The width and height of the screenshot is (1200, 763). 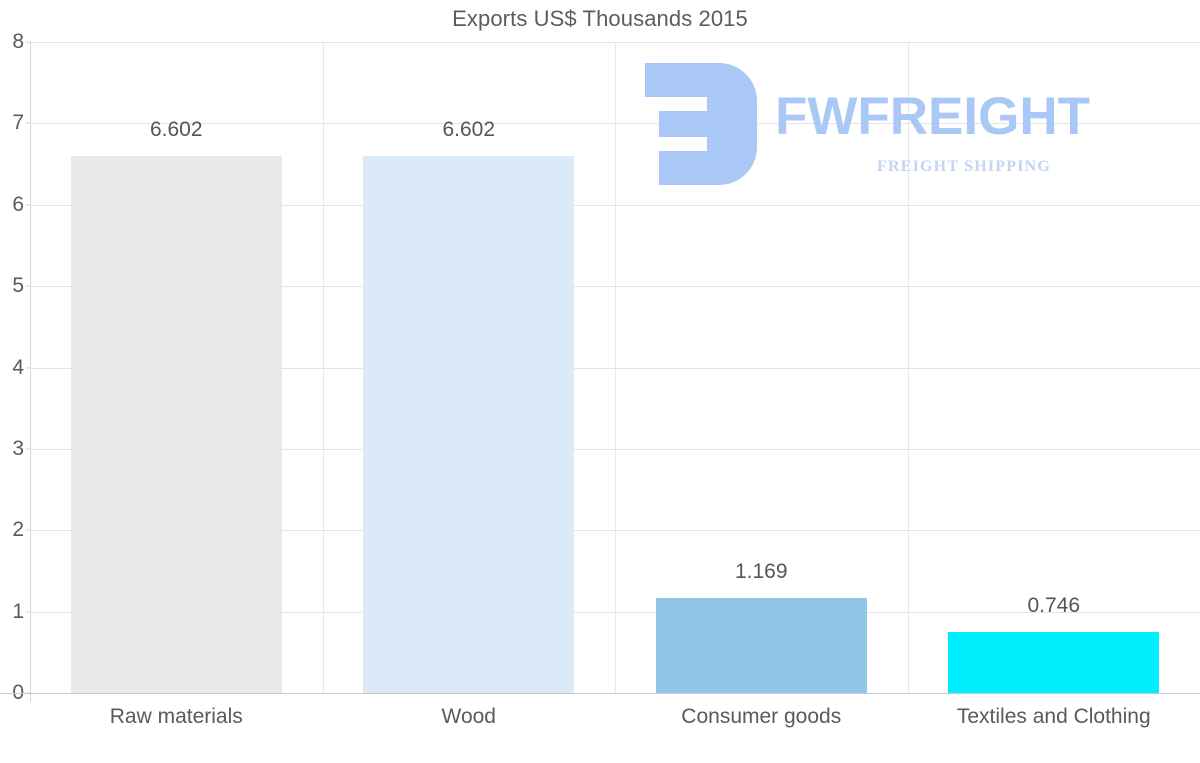 What do you see at coordinates (1054, 606) in the screenshot?
I see `bar-value-label: 0.746` at bounding box center [1054, 606].